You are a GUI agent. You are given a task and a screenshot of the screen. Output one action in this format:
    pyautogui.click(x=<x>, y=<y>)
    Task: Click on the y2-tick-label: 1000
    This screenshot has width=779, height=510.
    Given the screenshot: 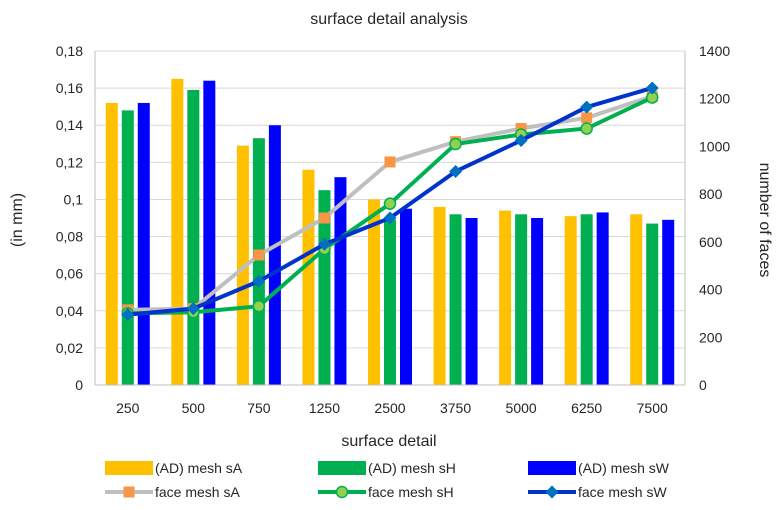 What is the action you would take?
    pyautogui.click(x=714, y=146)
    